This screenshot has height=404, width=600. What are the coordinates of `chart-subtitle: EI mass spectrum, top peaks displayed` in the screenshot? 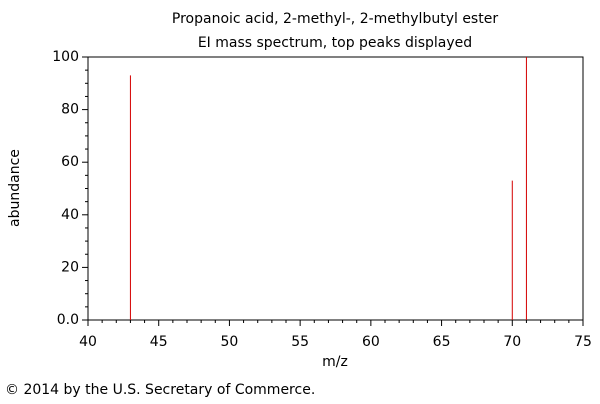 It's located at (335, 43).